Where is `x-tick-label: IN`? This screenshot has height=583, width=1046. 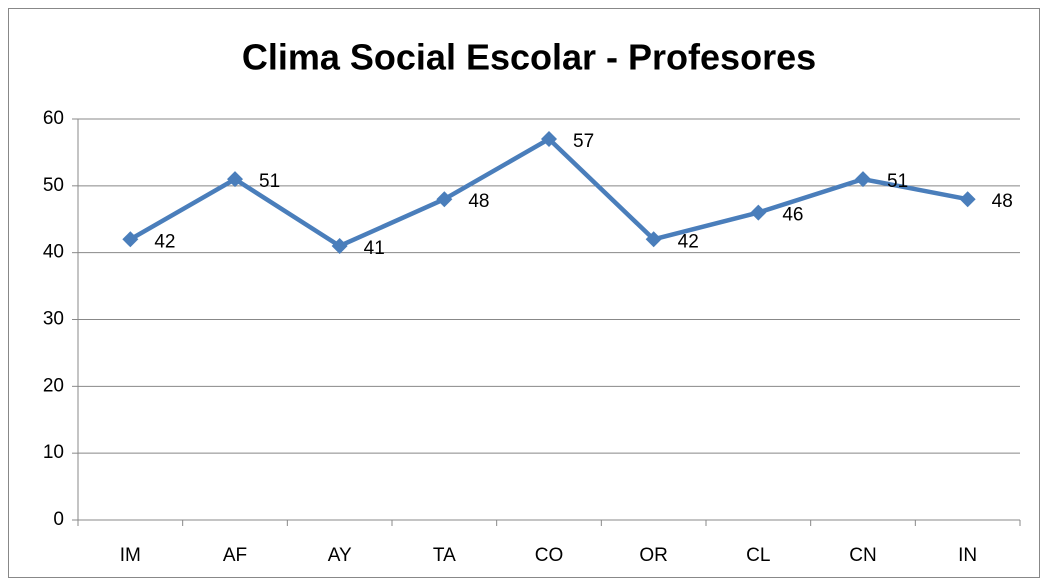 x-tick-label: IN is located at coordinates (967, 555).